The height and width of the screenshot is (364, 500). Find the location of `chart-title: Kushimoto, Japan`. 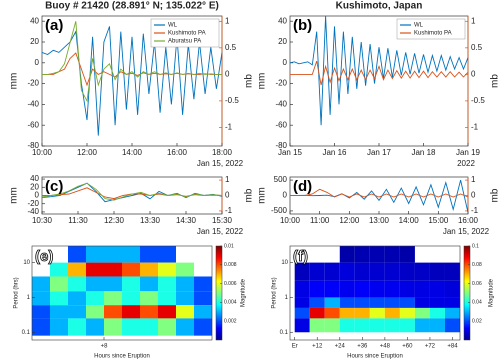

chart-title: Kushimoto, Japan is located at coordinates (379, 6).